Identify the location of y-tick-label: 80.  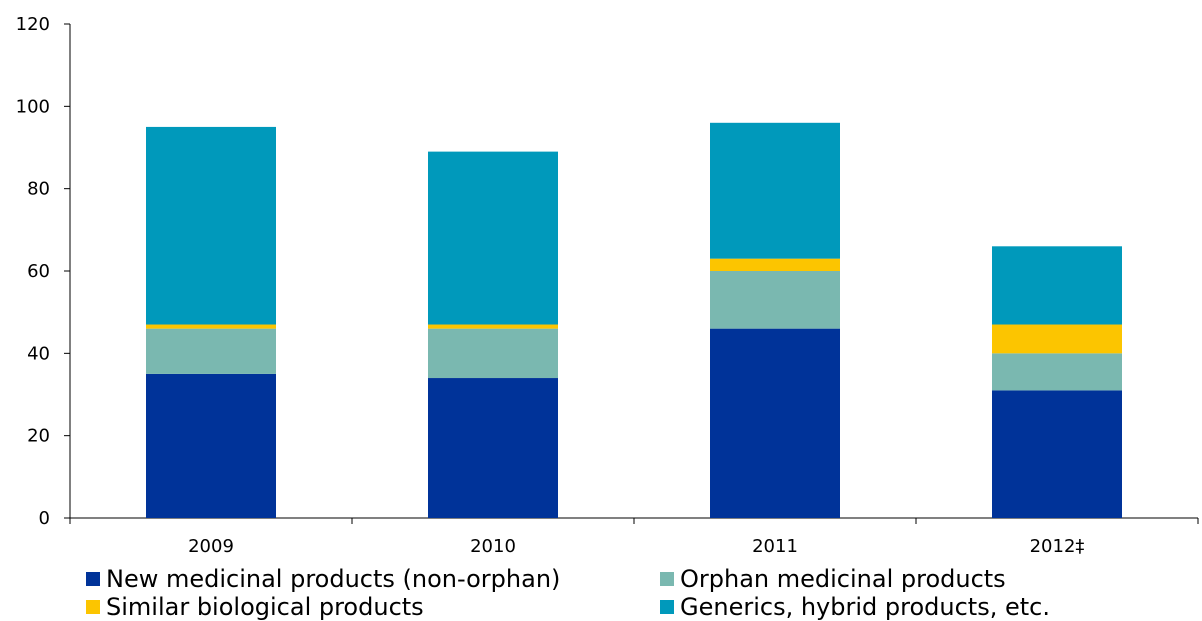
(38, 189).